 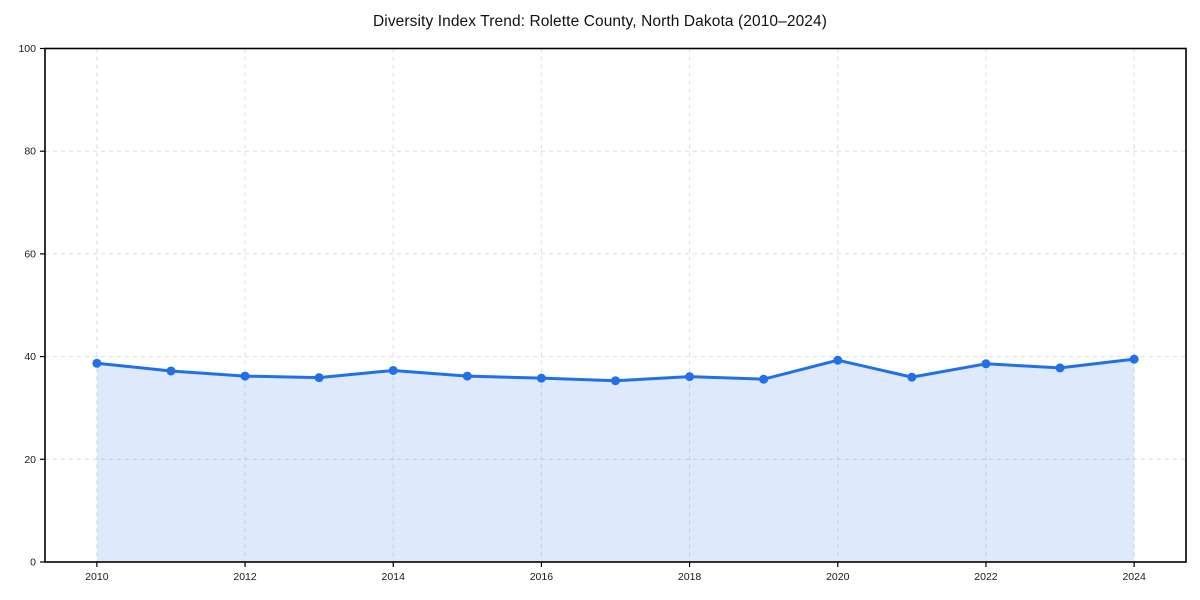 What do you see at coordinates (245, 577) in the screenshot?
I see `x-tick-label: 2012` at bounding box center [245, 577].